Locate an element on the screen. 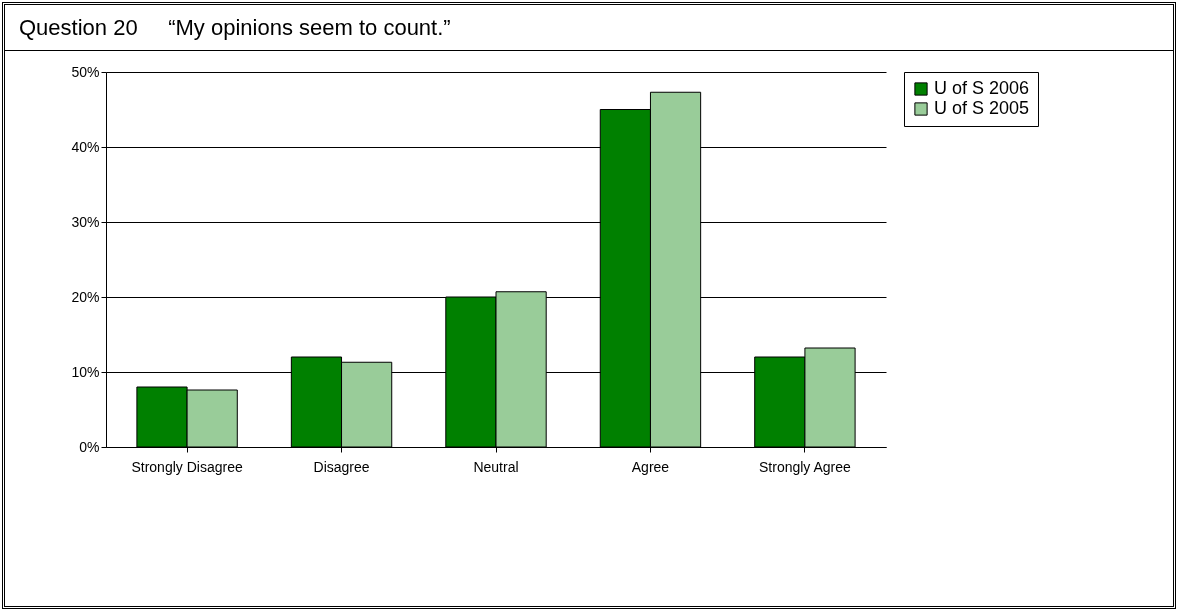 This screenshot has width=1182, height=615. x-tick-label: Strongly Agree is located at coordinates (805, 466).